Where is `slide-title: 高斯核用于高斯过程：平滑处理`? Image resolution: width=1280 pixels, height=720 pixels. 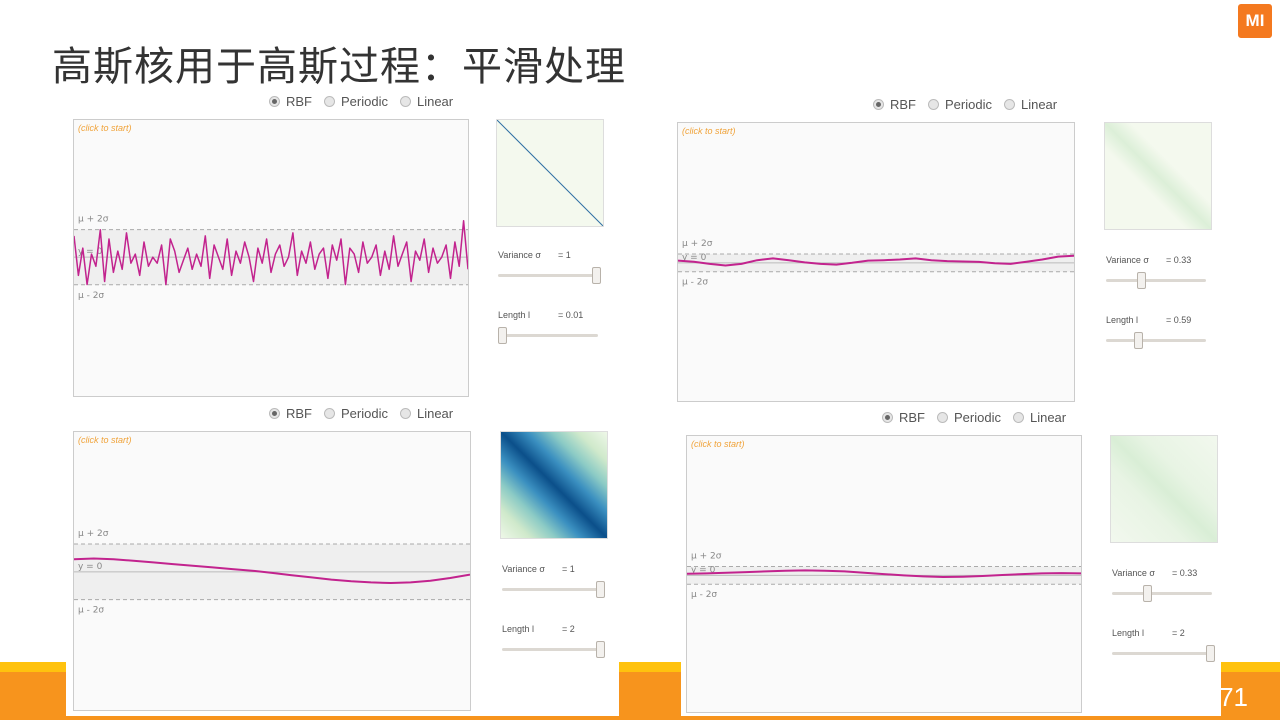
slide-title: 高斯核用于高斯过程：平滑处理 is located at coordinates (339, 67).